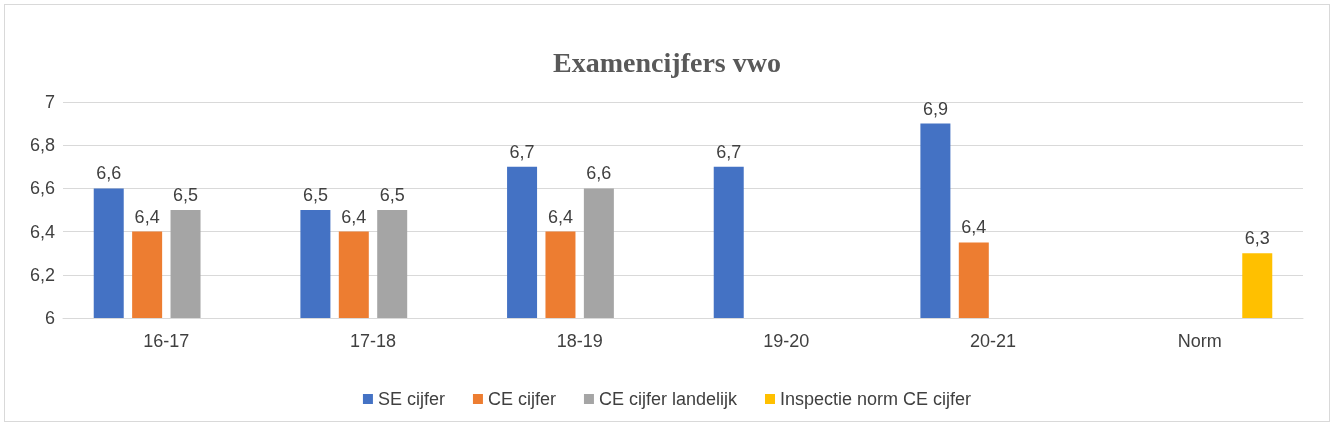  I want to click on data-label: 6,9, so click(935, 108).